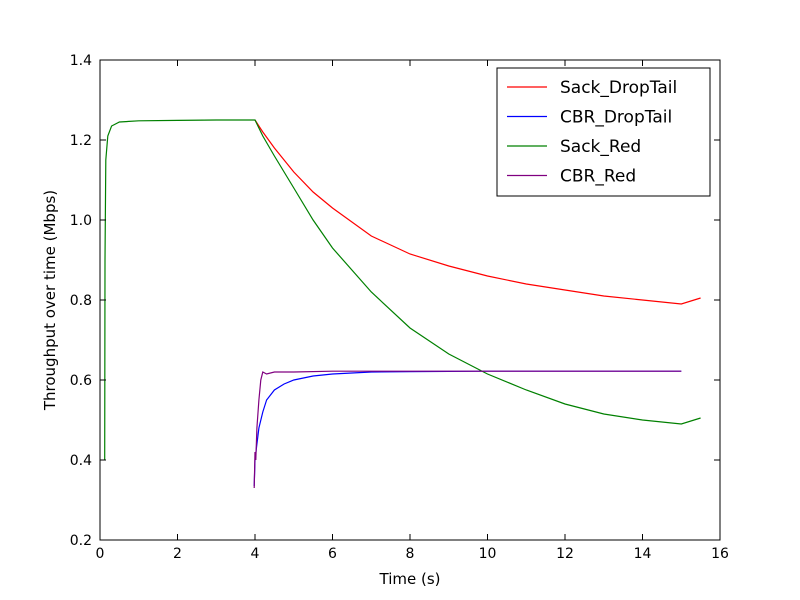  What do you see at coordinates (410, 554) in the screenshot?
I see `x-tick-label: 8` at bounding box center [410, 554].